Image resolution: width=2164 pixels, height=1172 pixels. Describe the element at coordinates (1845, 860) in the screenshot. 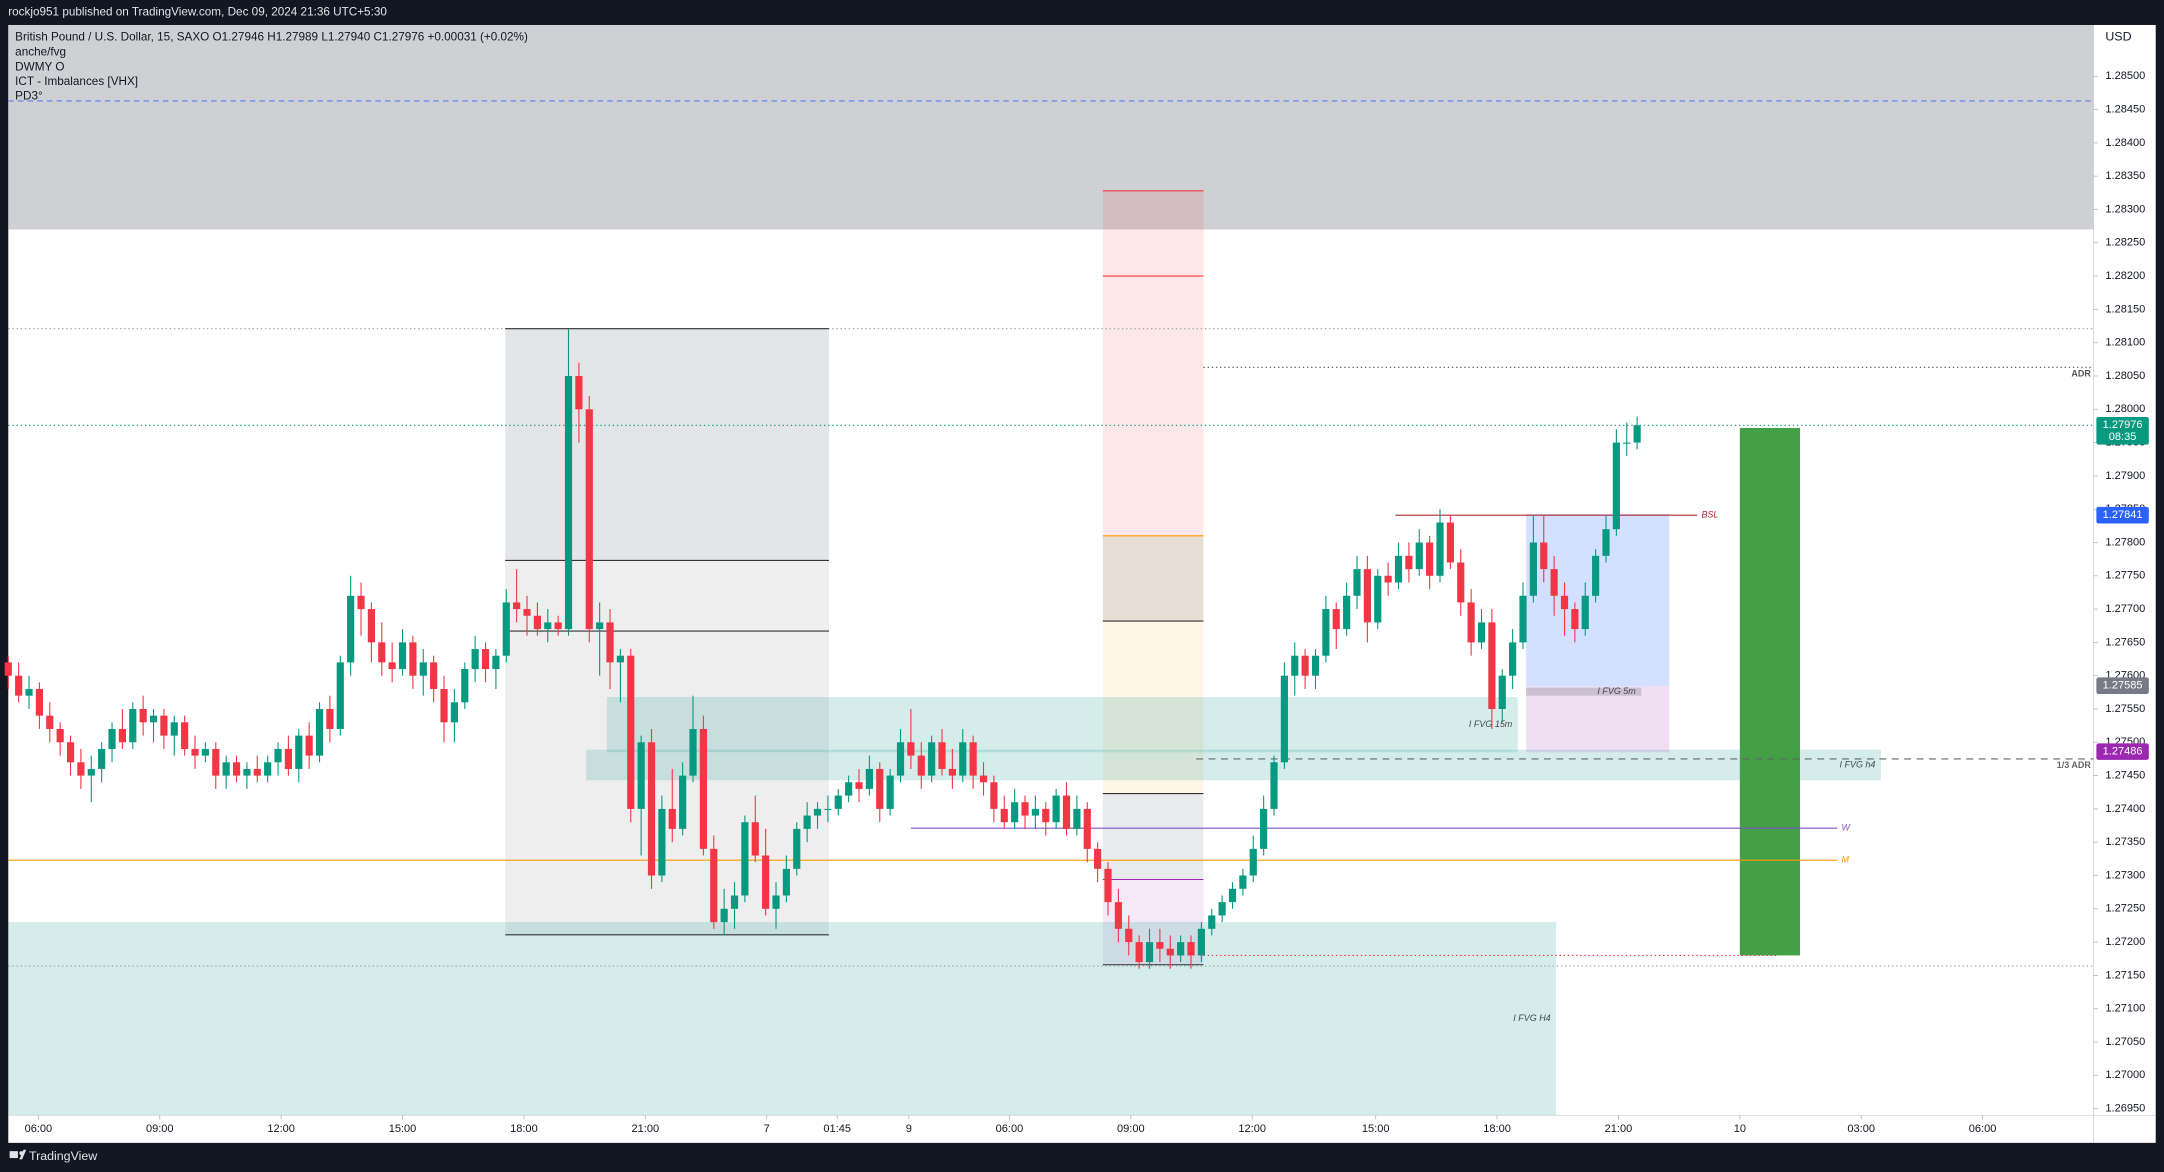

I see `level-label: M` at that location.